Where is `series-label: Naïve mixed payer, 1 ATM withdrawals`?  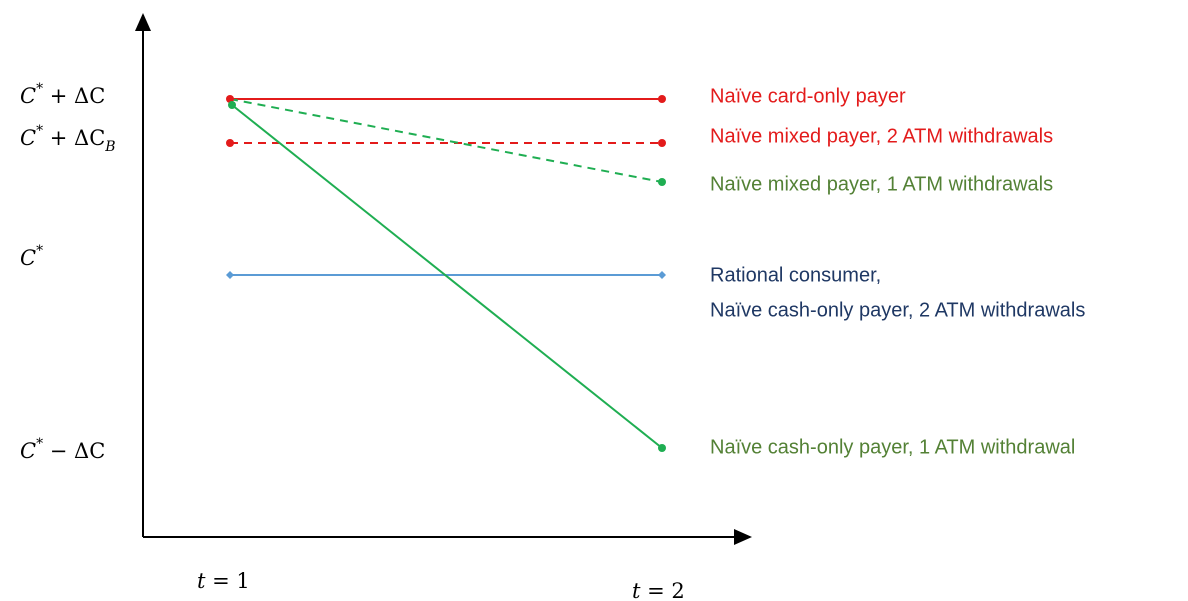 series-label: Naïve mixed payer, 1 ATM withdrawals is located at coordinates (881, 184).